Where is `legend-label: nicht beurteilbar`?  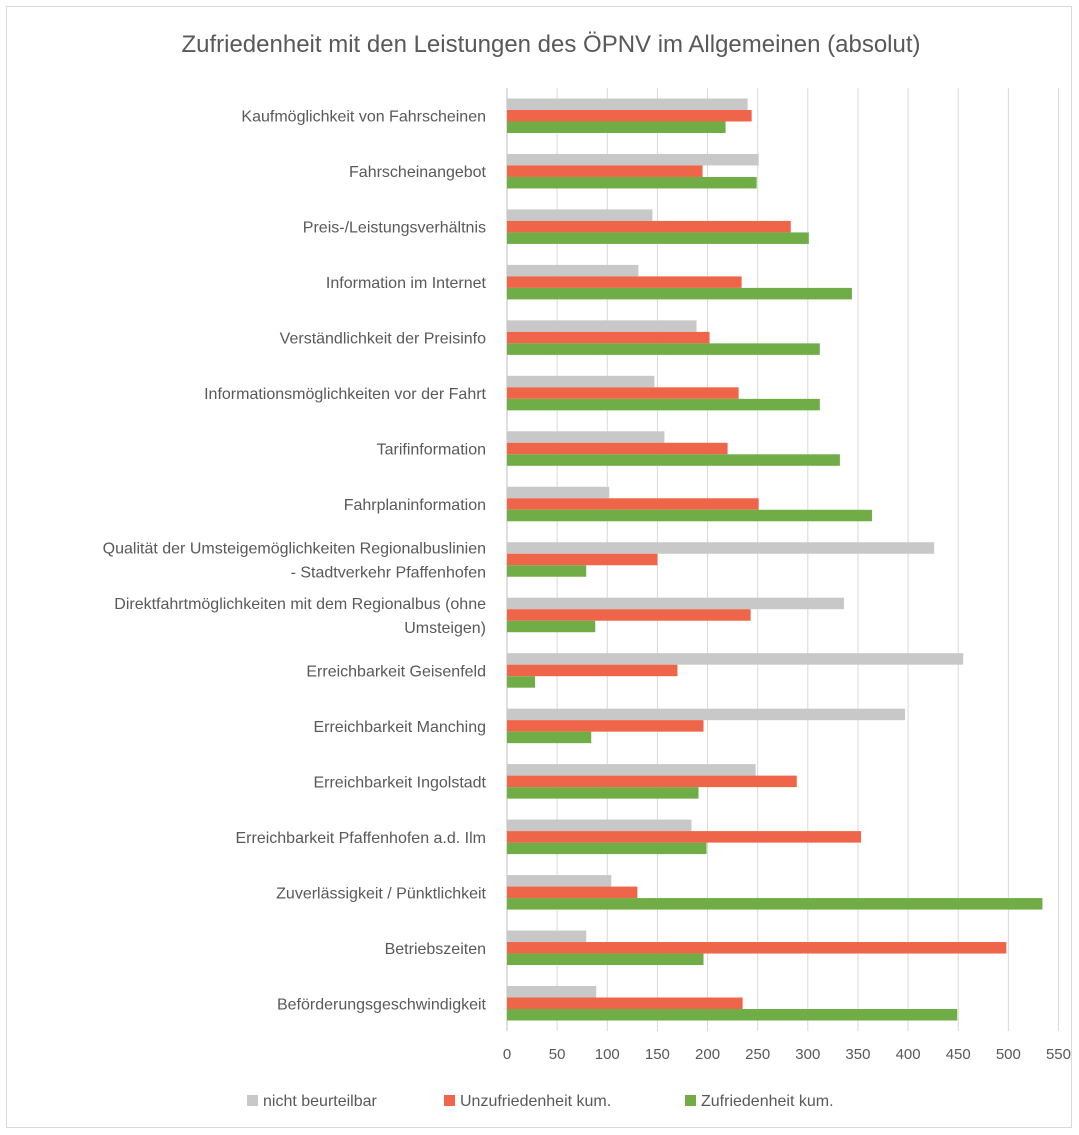
legend-label: nicht beurteilbar is located at coordinates (320, 1101).